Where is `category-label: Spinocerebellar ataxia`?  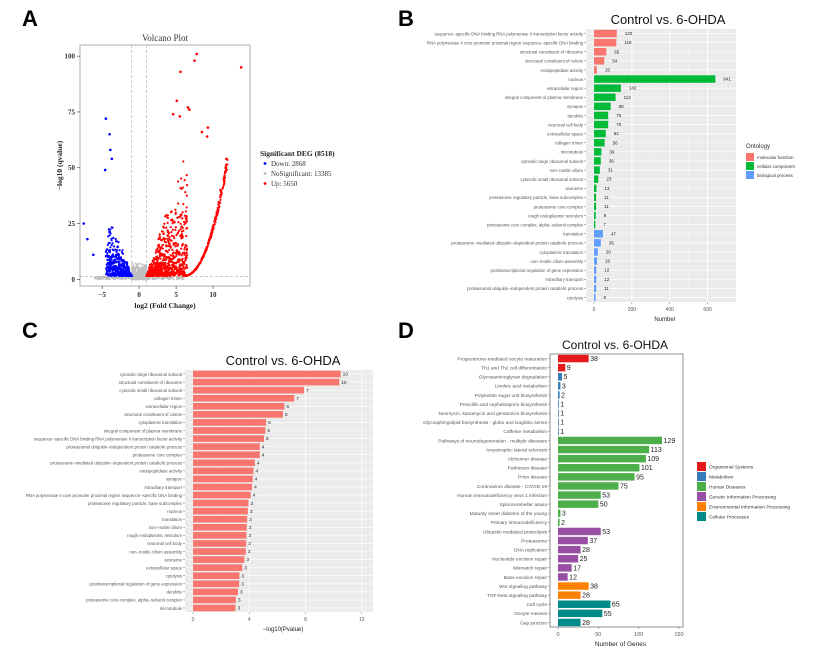
category-label: Spinocerebellar ataxia is located at coordinates (524, 505).